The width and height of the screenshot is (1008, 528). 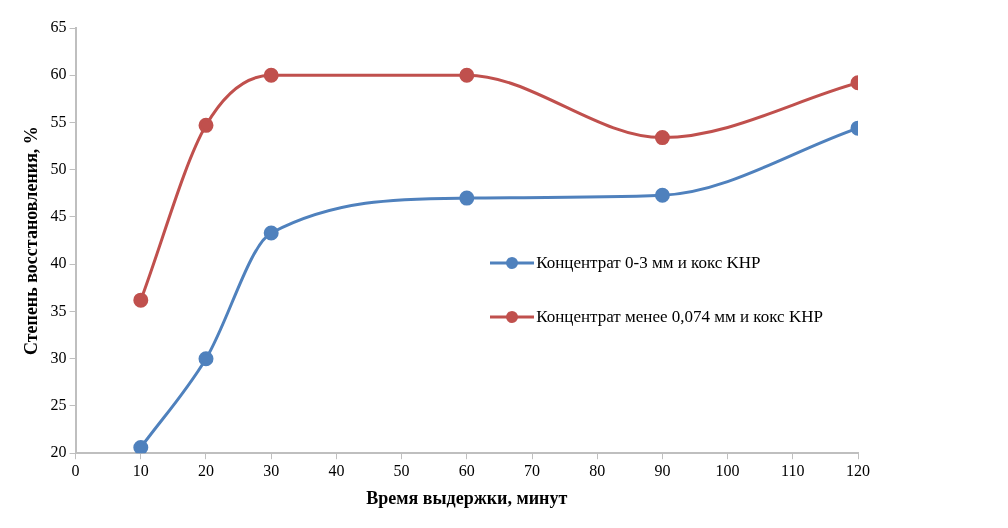 I want to click on y-tick-label: 30, so click(x=58, y=357).